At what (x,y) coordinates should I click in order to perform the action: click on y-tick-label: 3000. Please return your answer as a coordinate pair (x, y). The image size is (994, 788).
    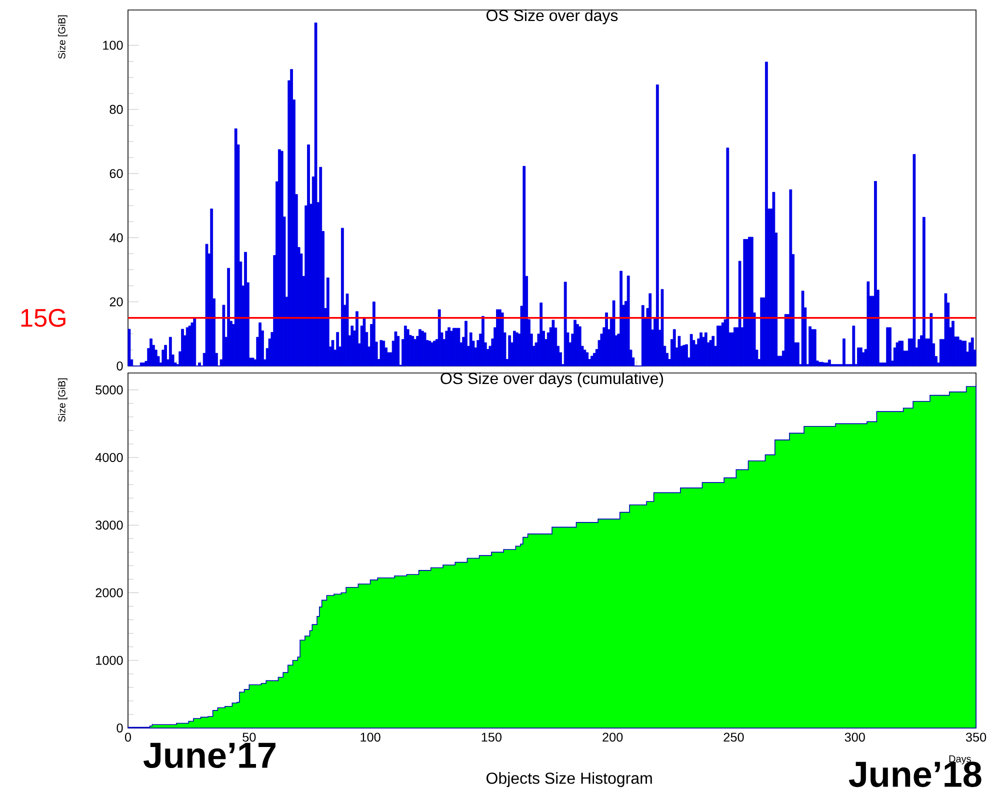
    Looking at the image, I should click on (109, 525).